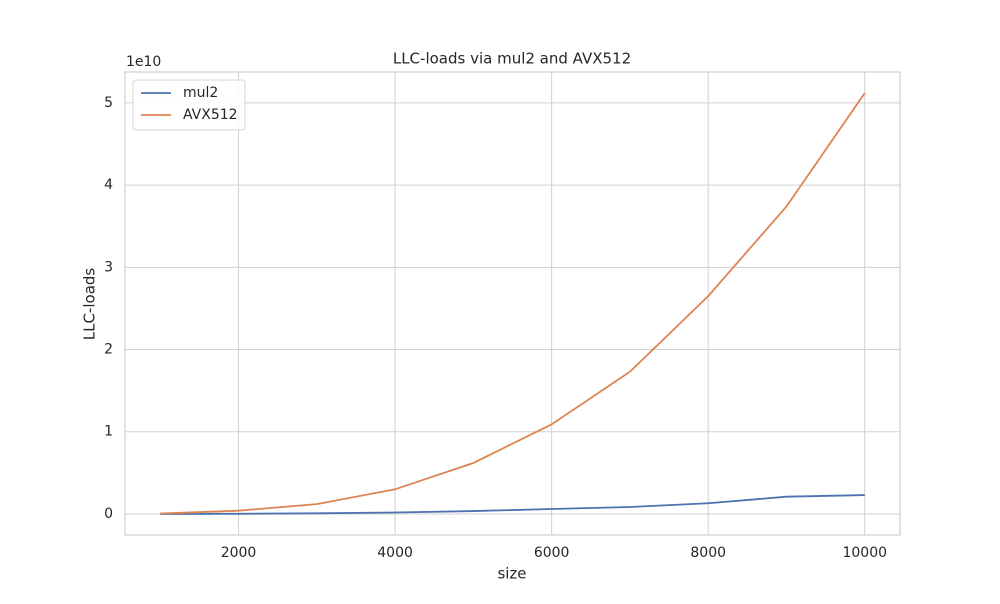 This screenshot has width=1000, height=604. Describe the element at coordinates (108, 432) in the screenshot. I see `y-tick-label: 1` at that location.